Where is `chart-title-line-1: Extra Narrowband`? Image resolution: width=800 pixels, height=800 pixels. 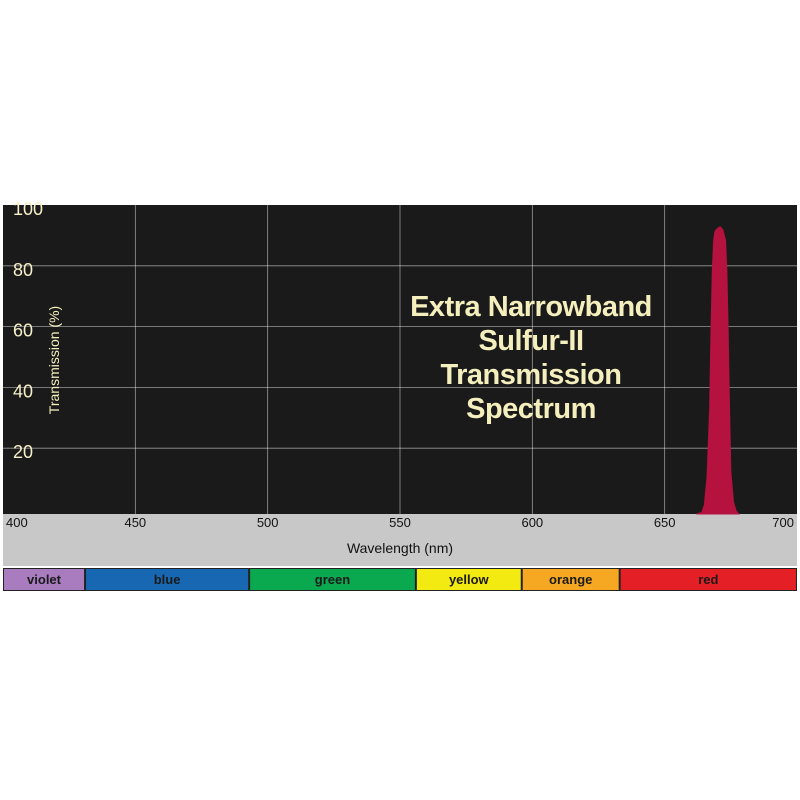 chart-title-line-1: Extra Narrowband is located at coordinates (531, 307).